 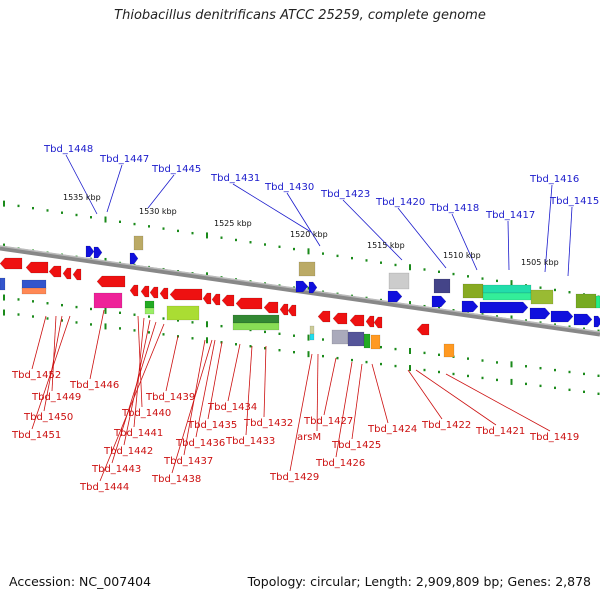 I want to click on gene-label-lower: Tbd_1444, so click(x=104, y=487).